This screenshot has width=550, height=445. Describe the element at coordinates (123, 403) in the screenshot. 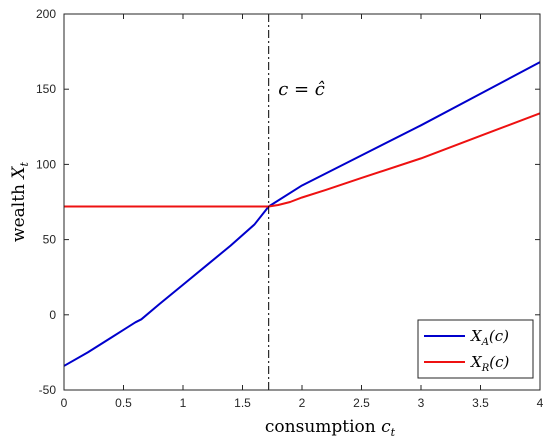

I see `x-tick-label: 0.5` at that location.